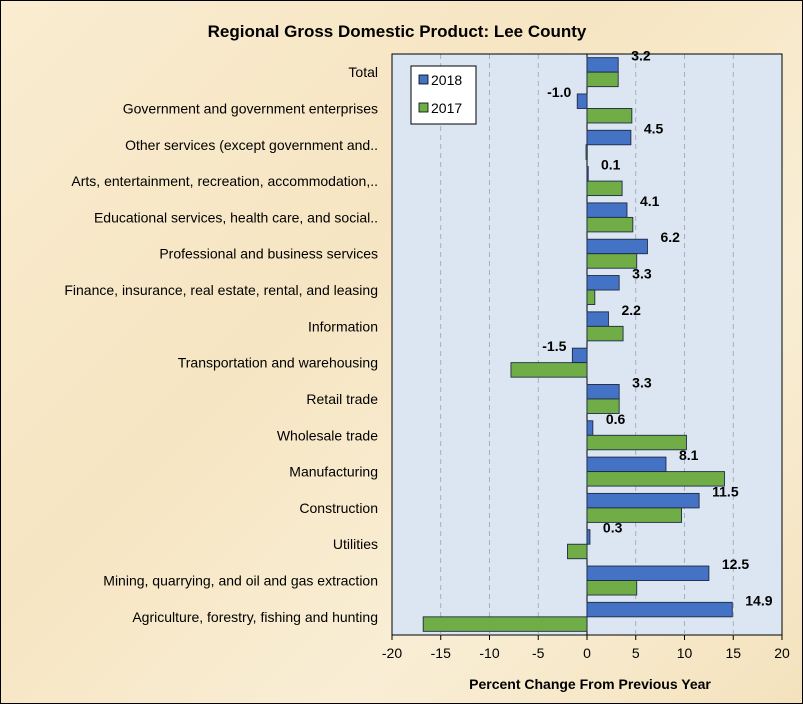  Describe the element at coordinates (278, 363) in the screenshot. I see `category-label-8: Transportation and warehousing` at that location.